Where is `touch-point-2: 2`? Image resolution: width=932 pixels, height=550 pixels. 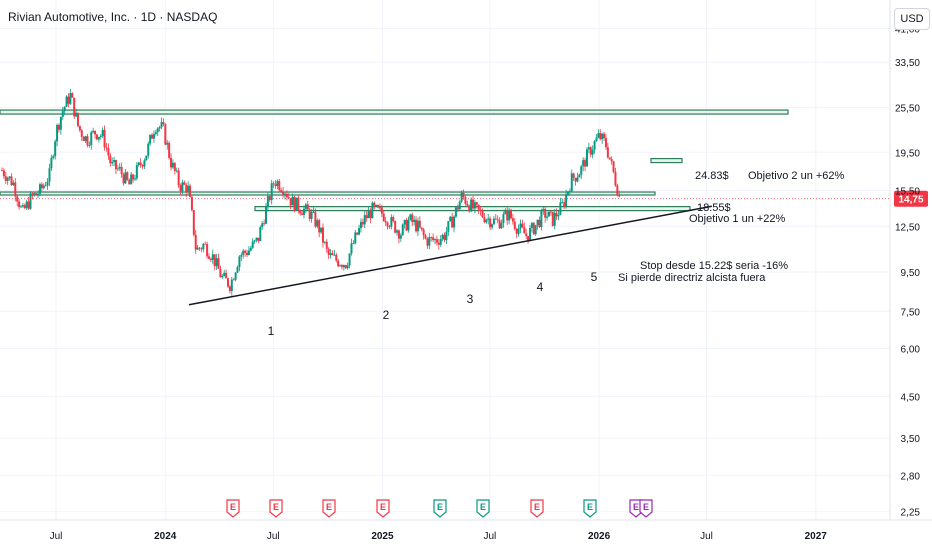
touch-point-2: 2 is located at coordinates (386, 315).